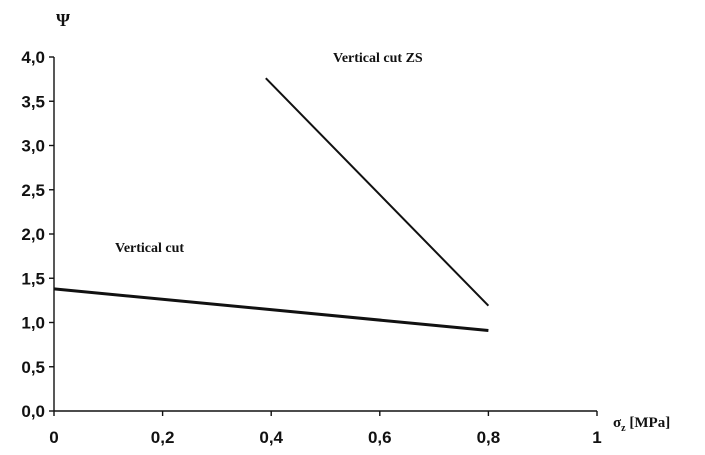  Describe the element at coordinates (271, 309) in the screenshot. I see `series-line-vertical-cut` at that location.